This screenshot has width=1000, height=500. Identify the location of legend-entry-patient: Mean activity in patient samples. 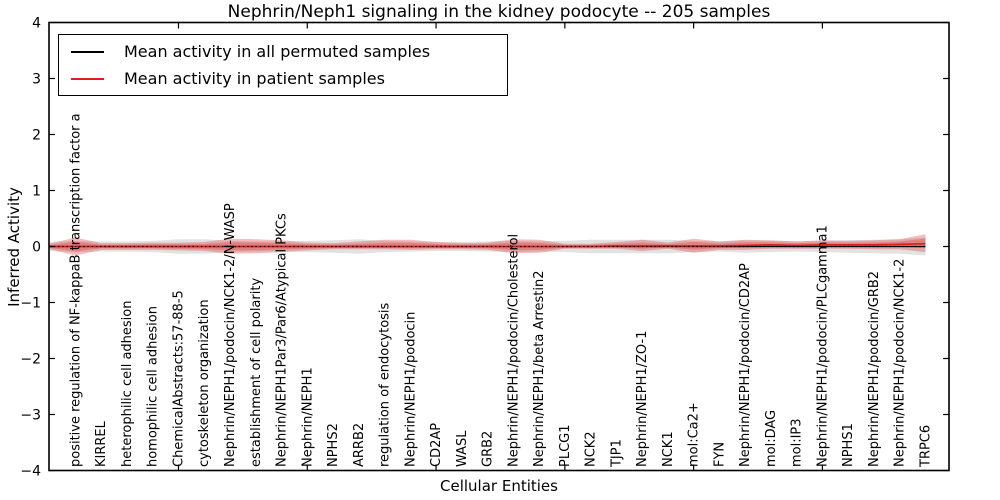
(283, 78).